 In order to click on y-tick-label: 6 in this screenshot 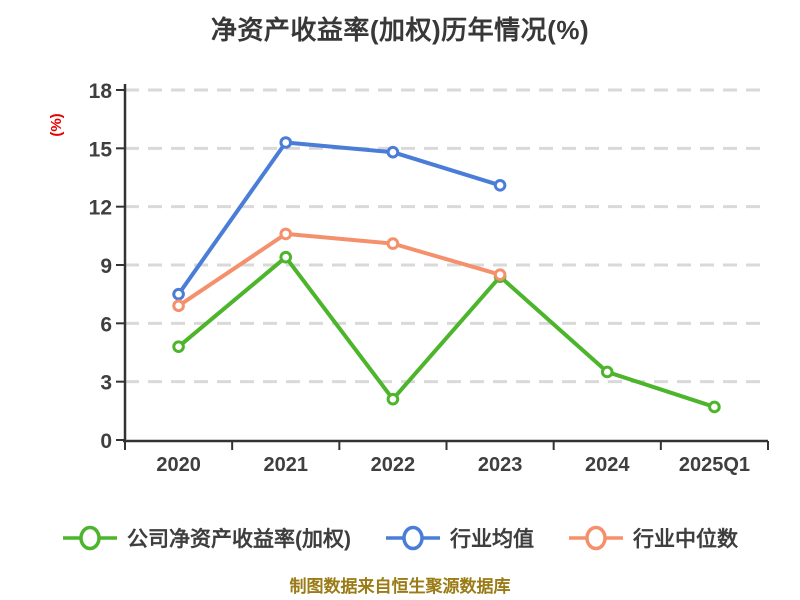, I will do `click(106, 324)`.